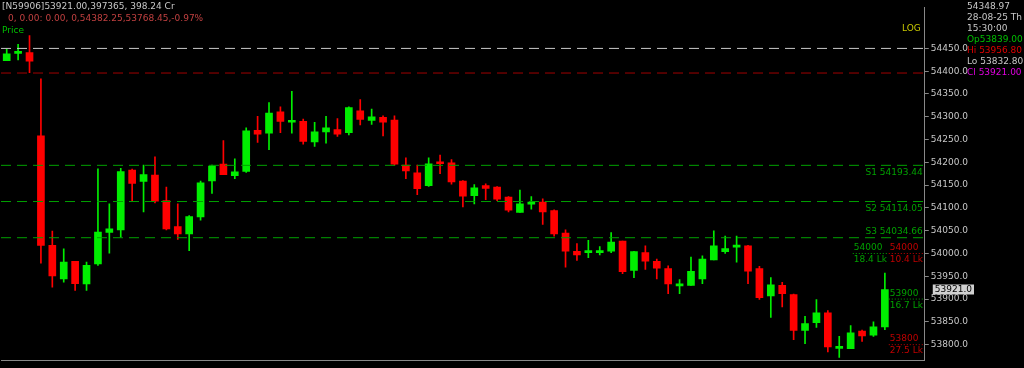  I want to click on y-tick-label: 54000.0, so click(949, 252).